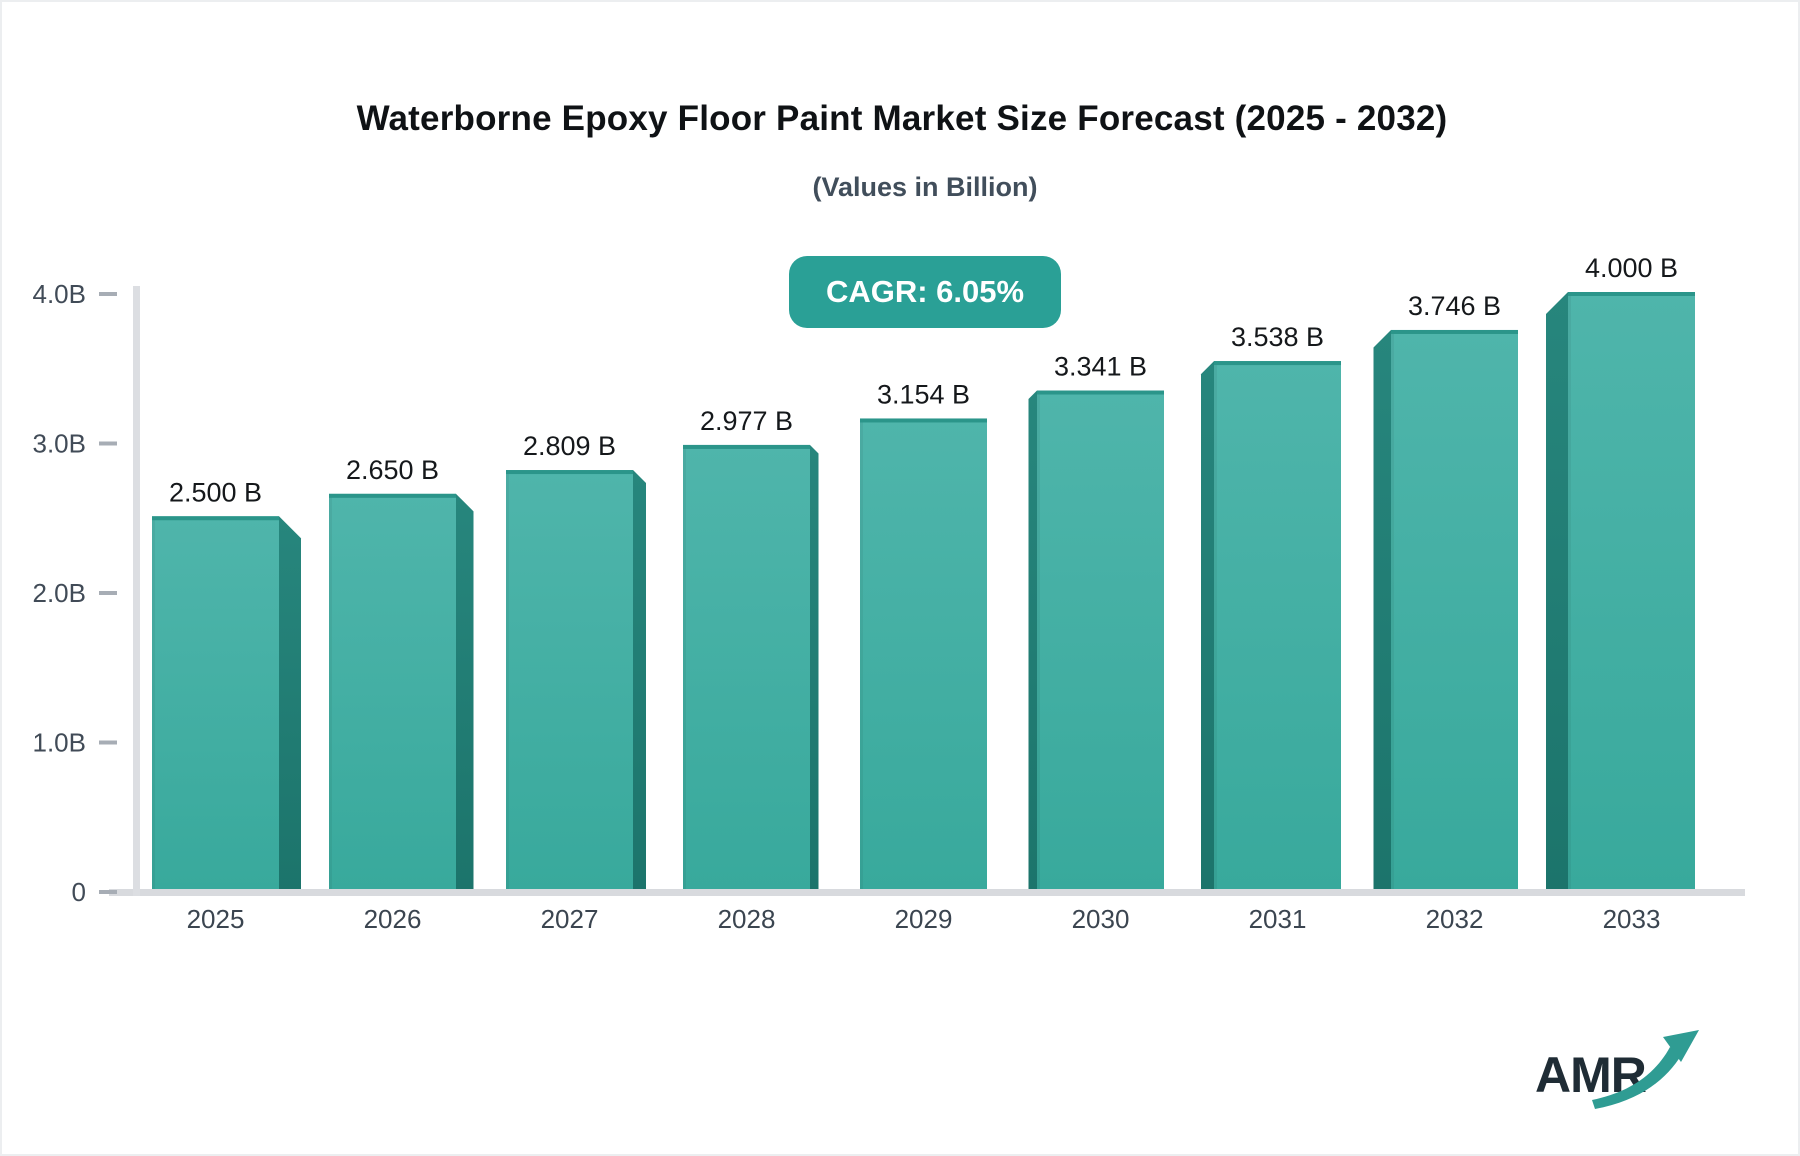 This screenshot has height=1156, width=1800. What do you see at coordinates (1681, 1046) in the screenshot?
I see `growth-arrow-head-icon` at bounding box center [1681, 1046].